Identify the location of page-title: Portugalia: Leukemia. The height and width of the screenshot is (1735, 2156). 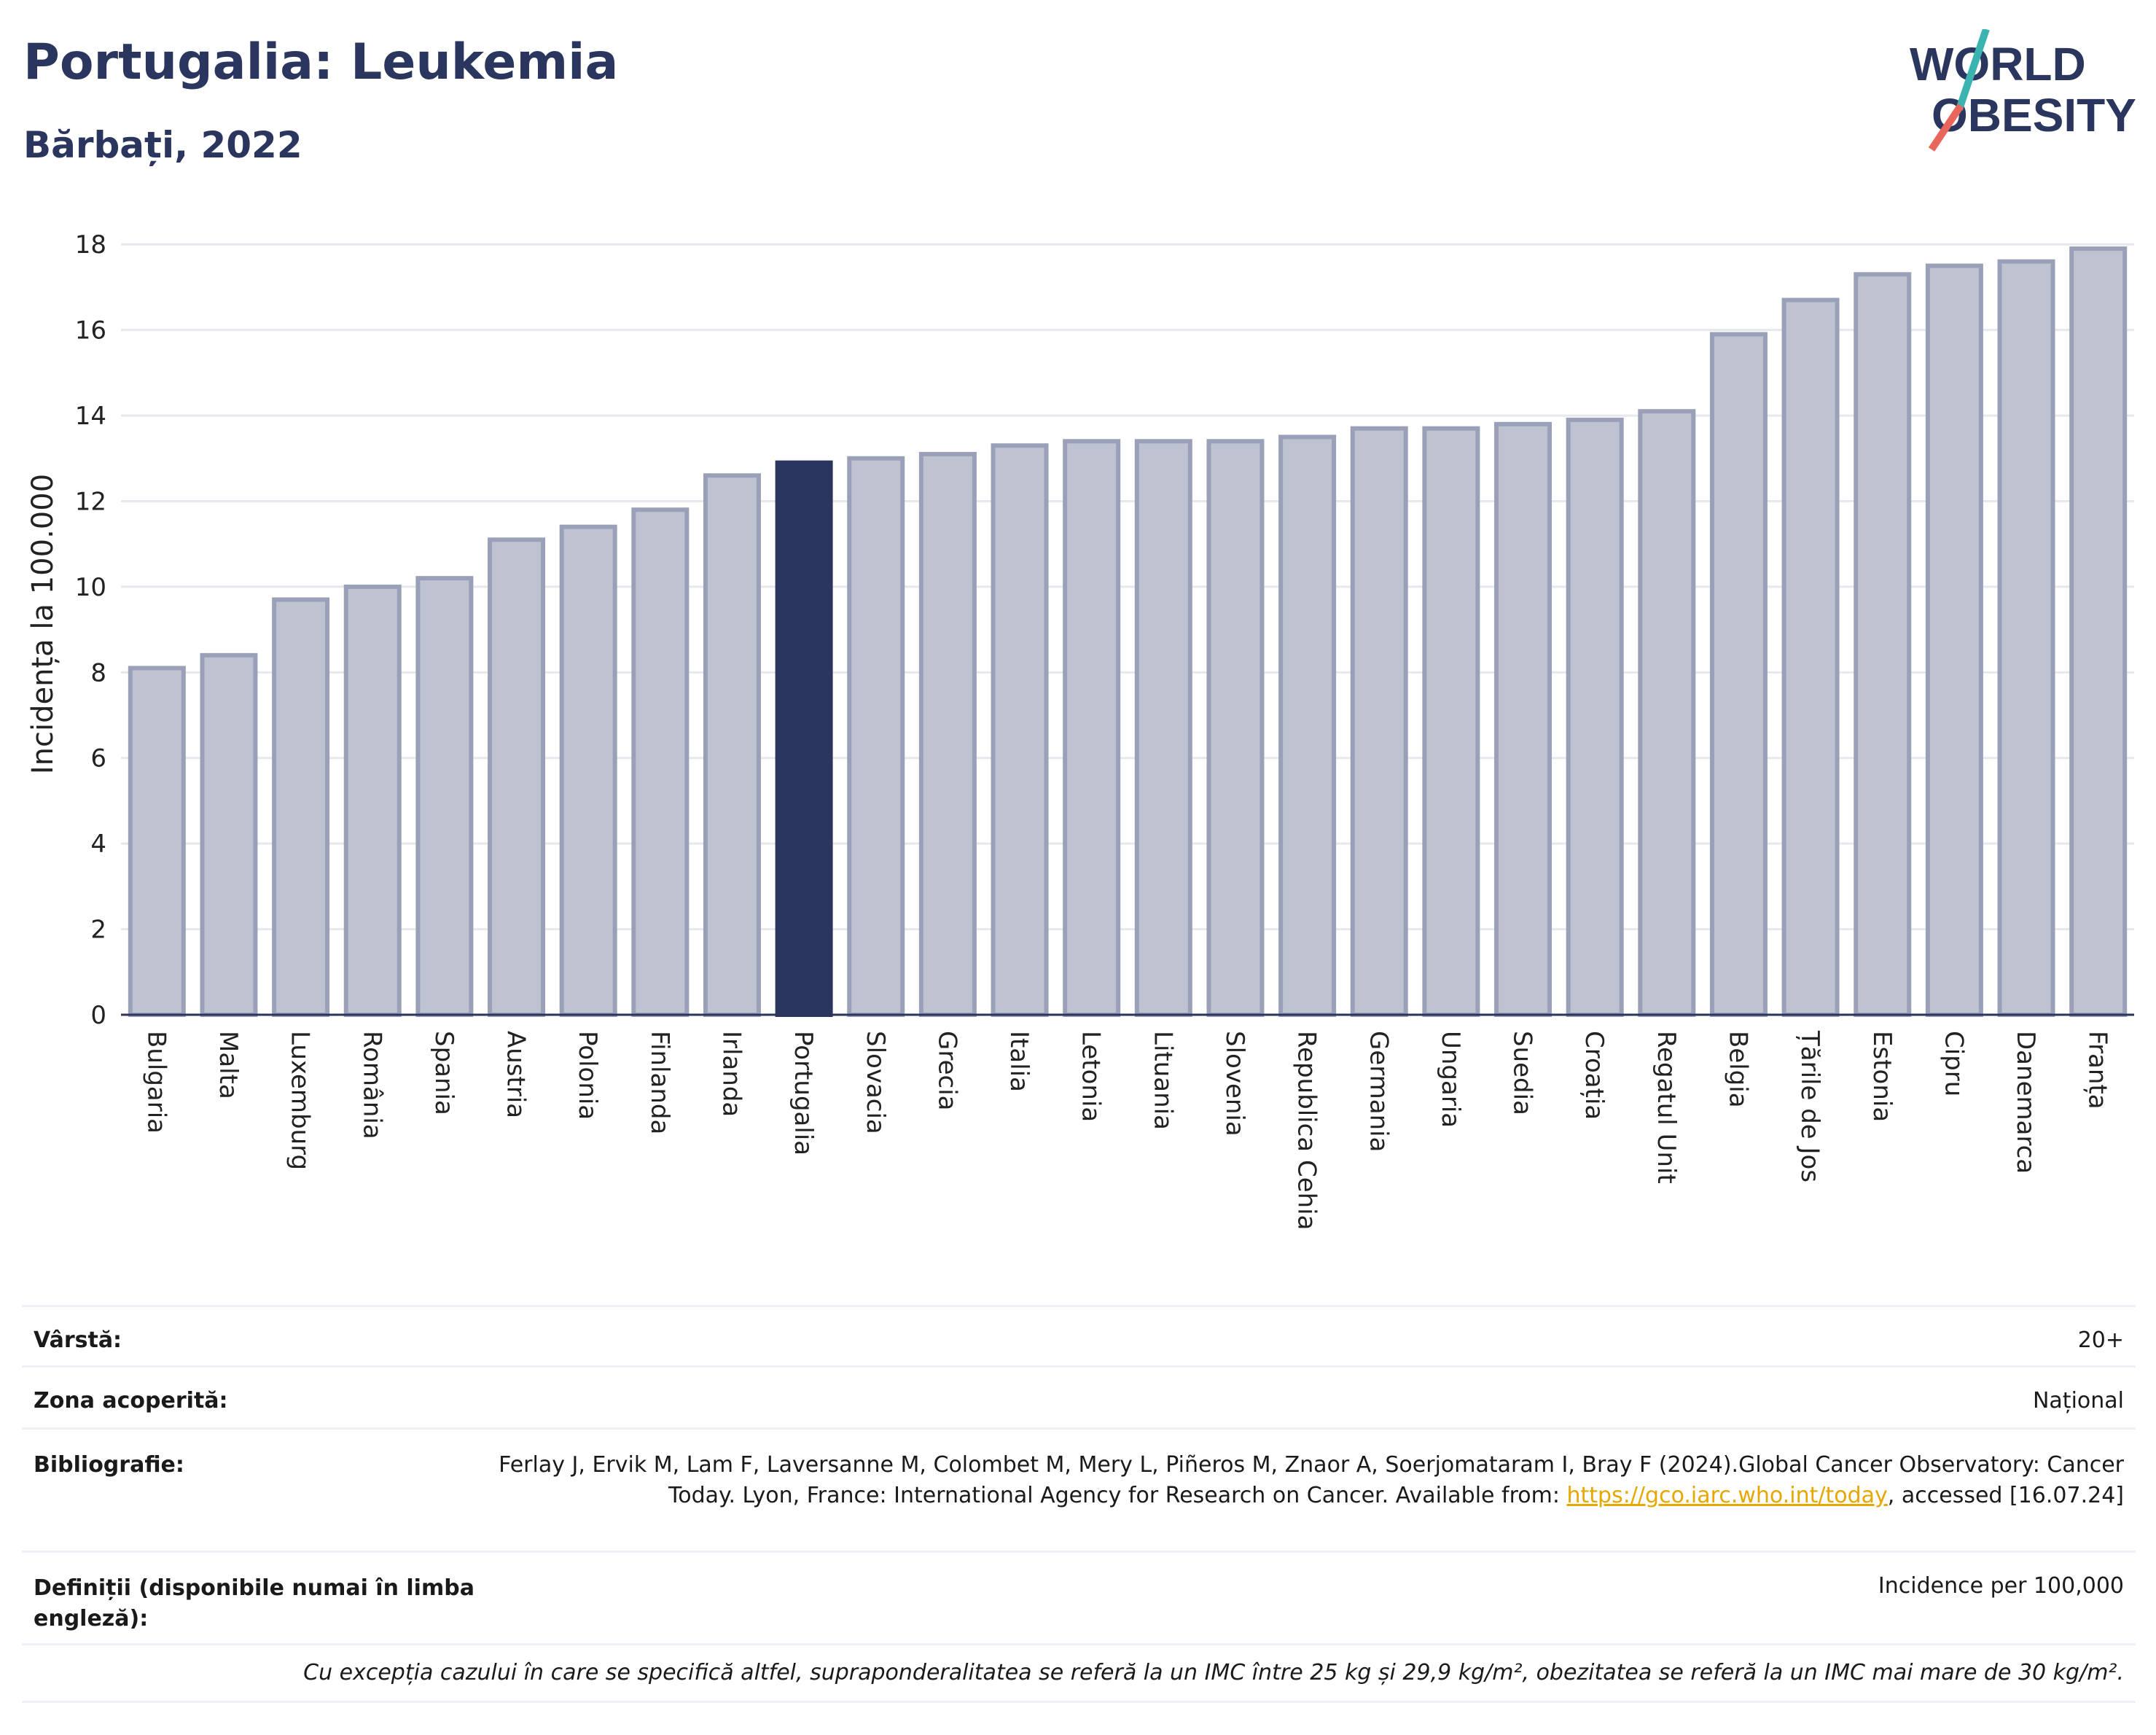
(321, 62).